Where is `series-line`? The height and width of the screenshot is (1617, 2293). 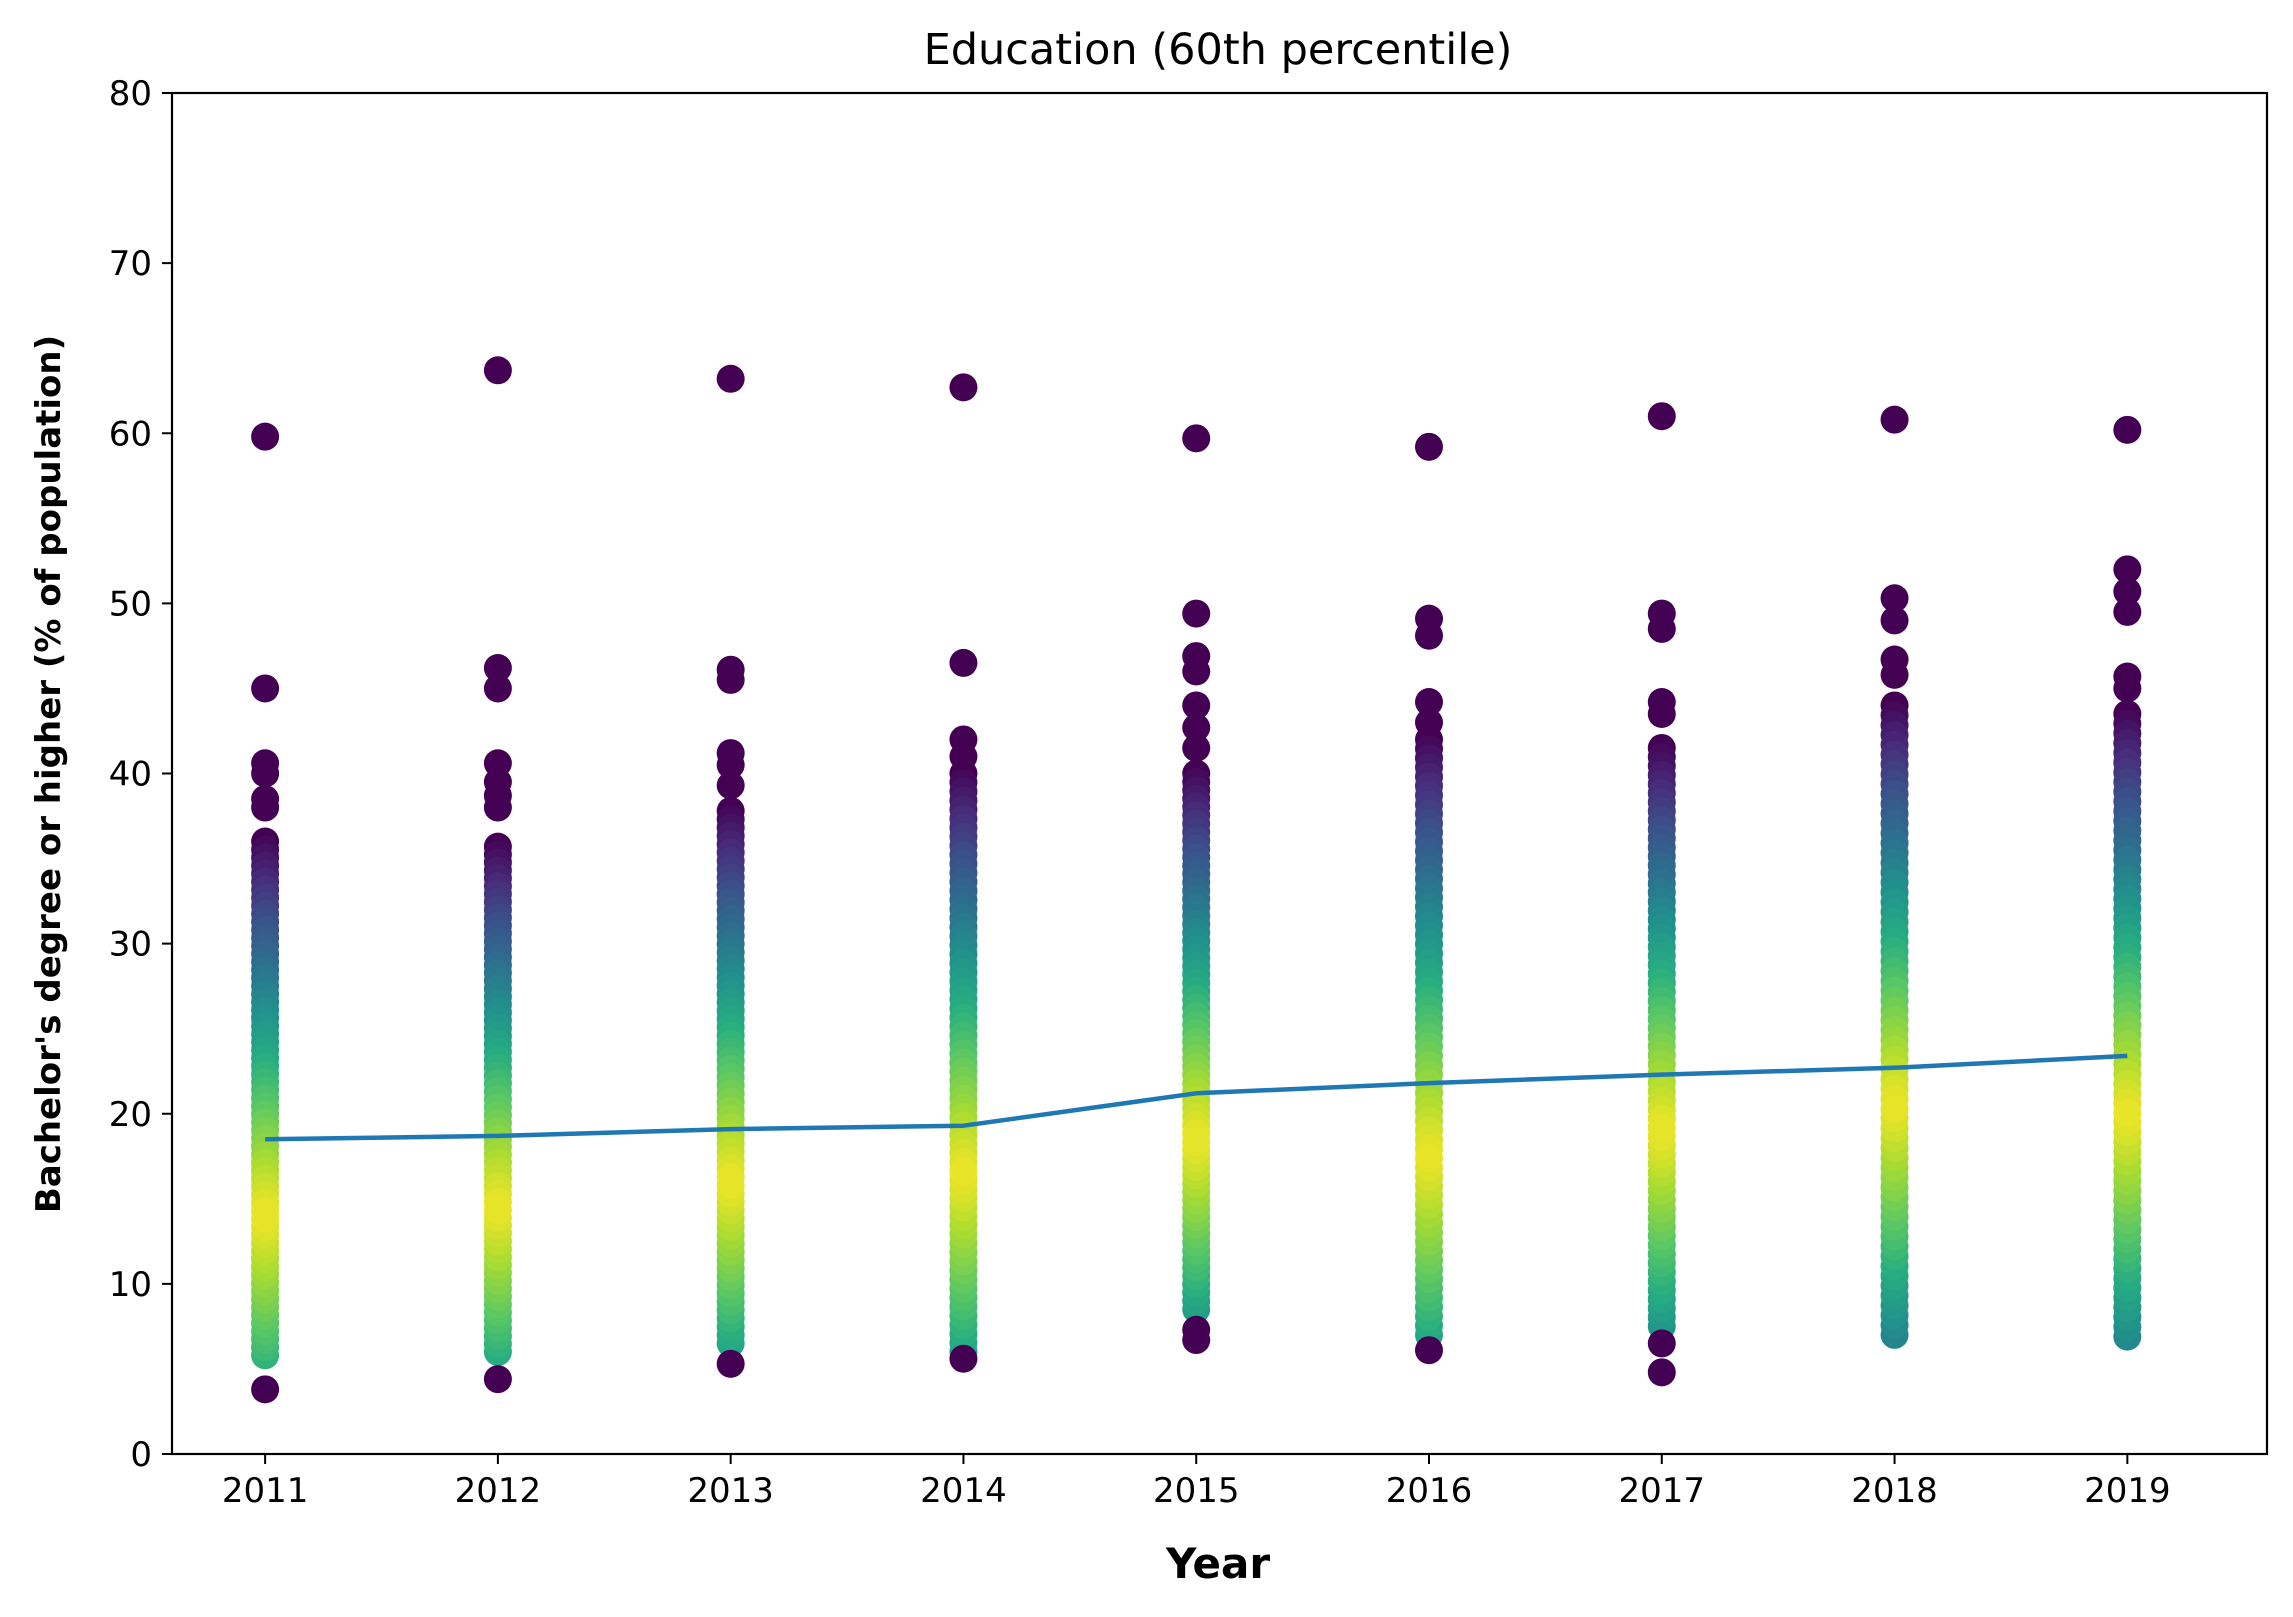 series-line is located at coordinates (1196, 1097).